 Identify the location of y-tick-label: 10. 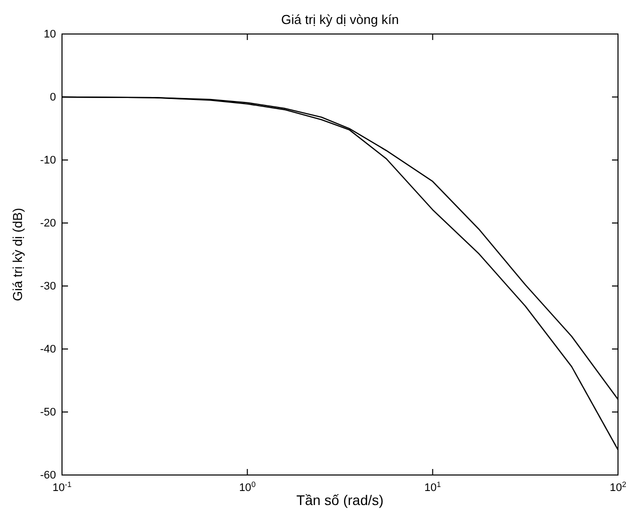
(50, 34).